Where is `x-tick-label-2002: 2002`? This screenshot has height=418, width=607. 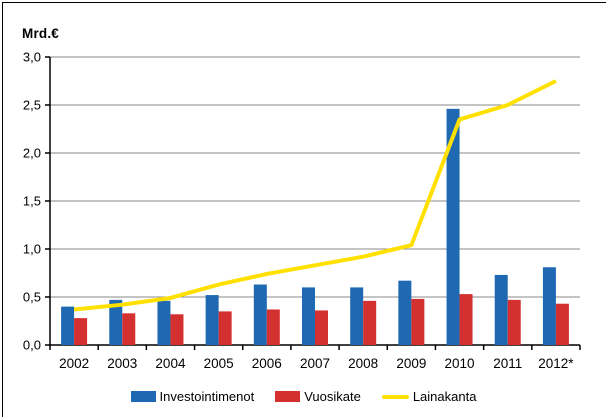
x-tick-label-2002: 2002 is located at coordinates (74, 363).